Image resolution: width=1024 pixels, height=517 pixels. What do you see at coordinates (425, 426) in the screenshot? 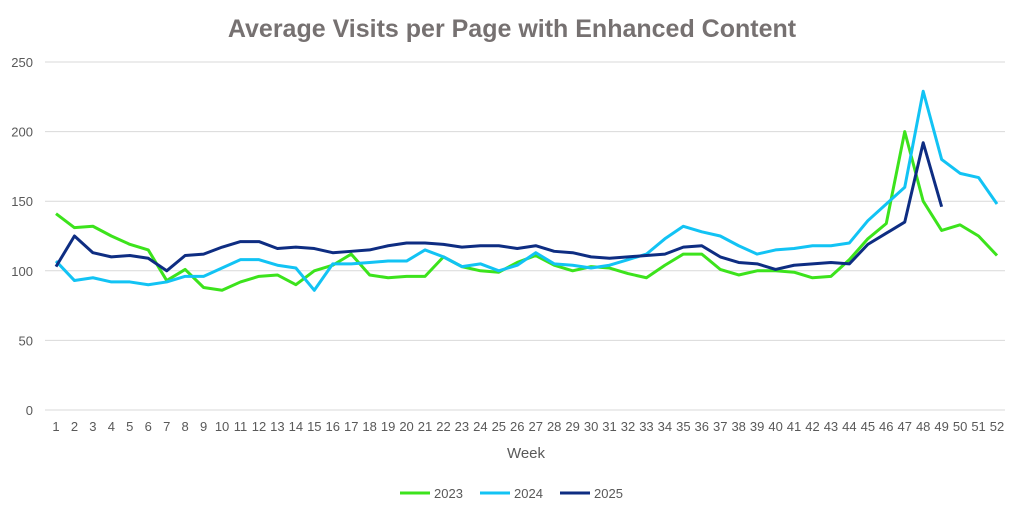
I see `x-tick-label: 21` at bounding box center [425, 426].